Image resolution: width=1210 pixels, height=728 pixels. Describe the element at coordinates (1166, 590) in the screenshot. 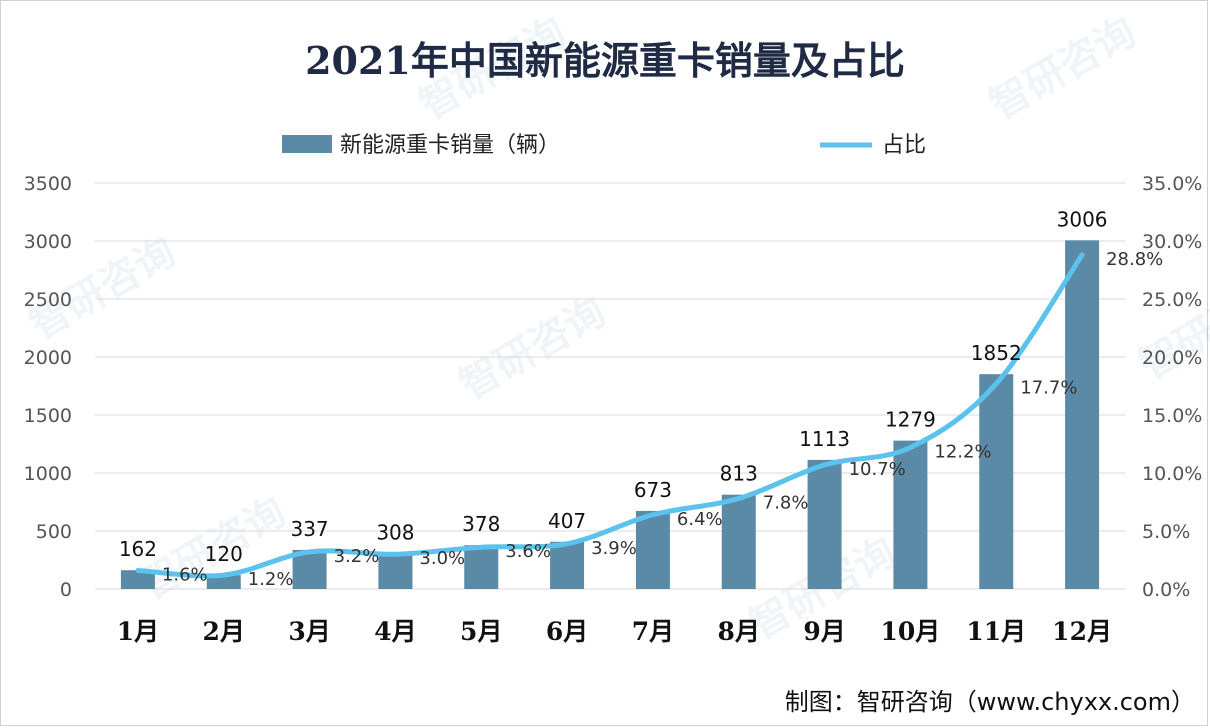

I see `y-right-tick-0: 0.0%` at that location.